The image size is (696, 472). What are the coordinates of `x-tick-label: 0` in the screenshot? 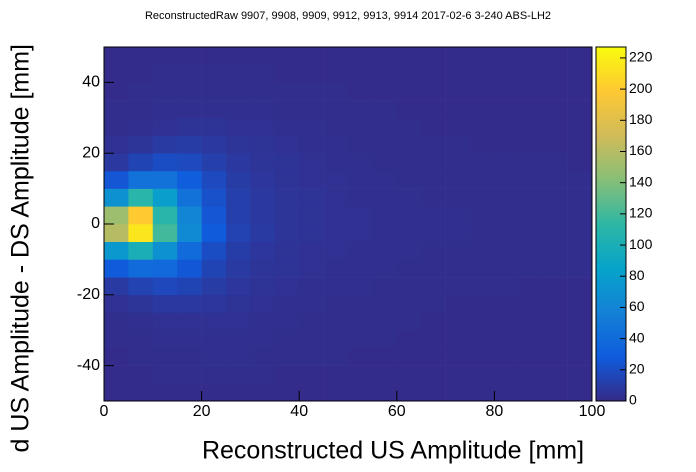 It's located at (104, 411).